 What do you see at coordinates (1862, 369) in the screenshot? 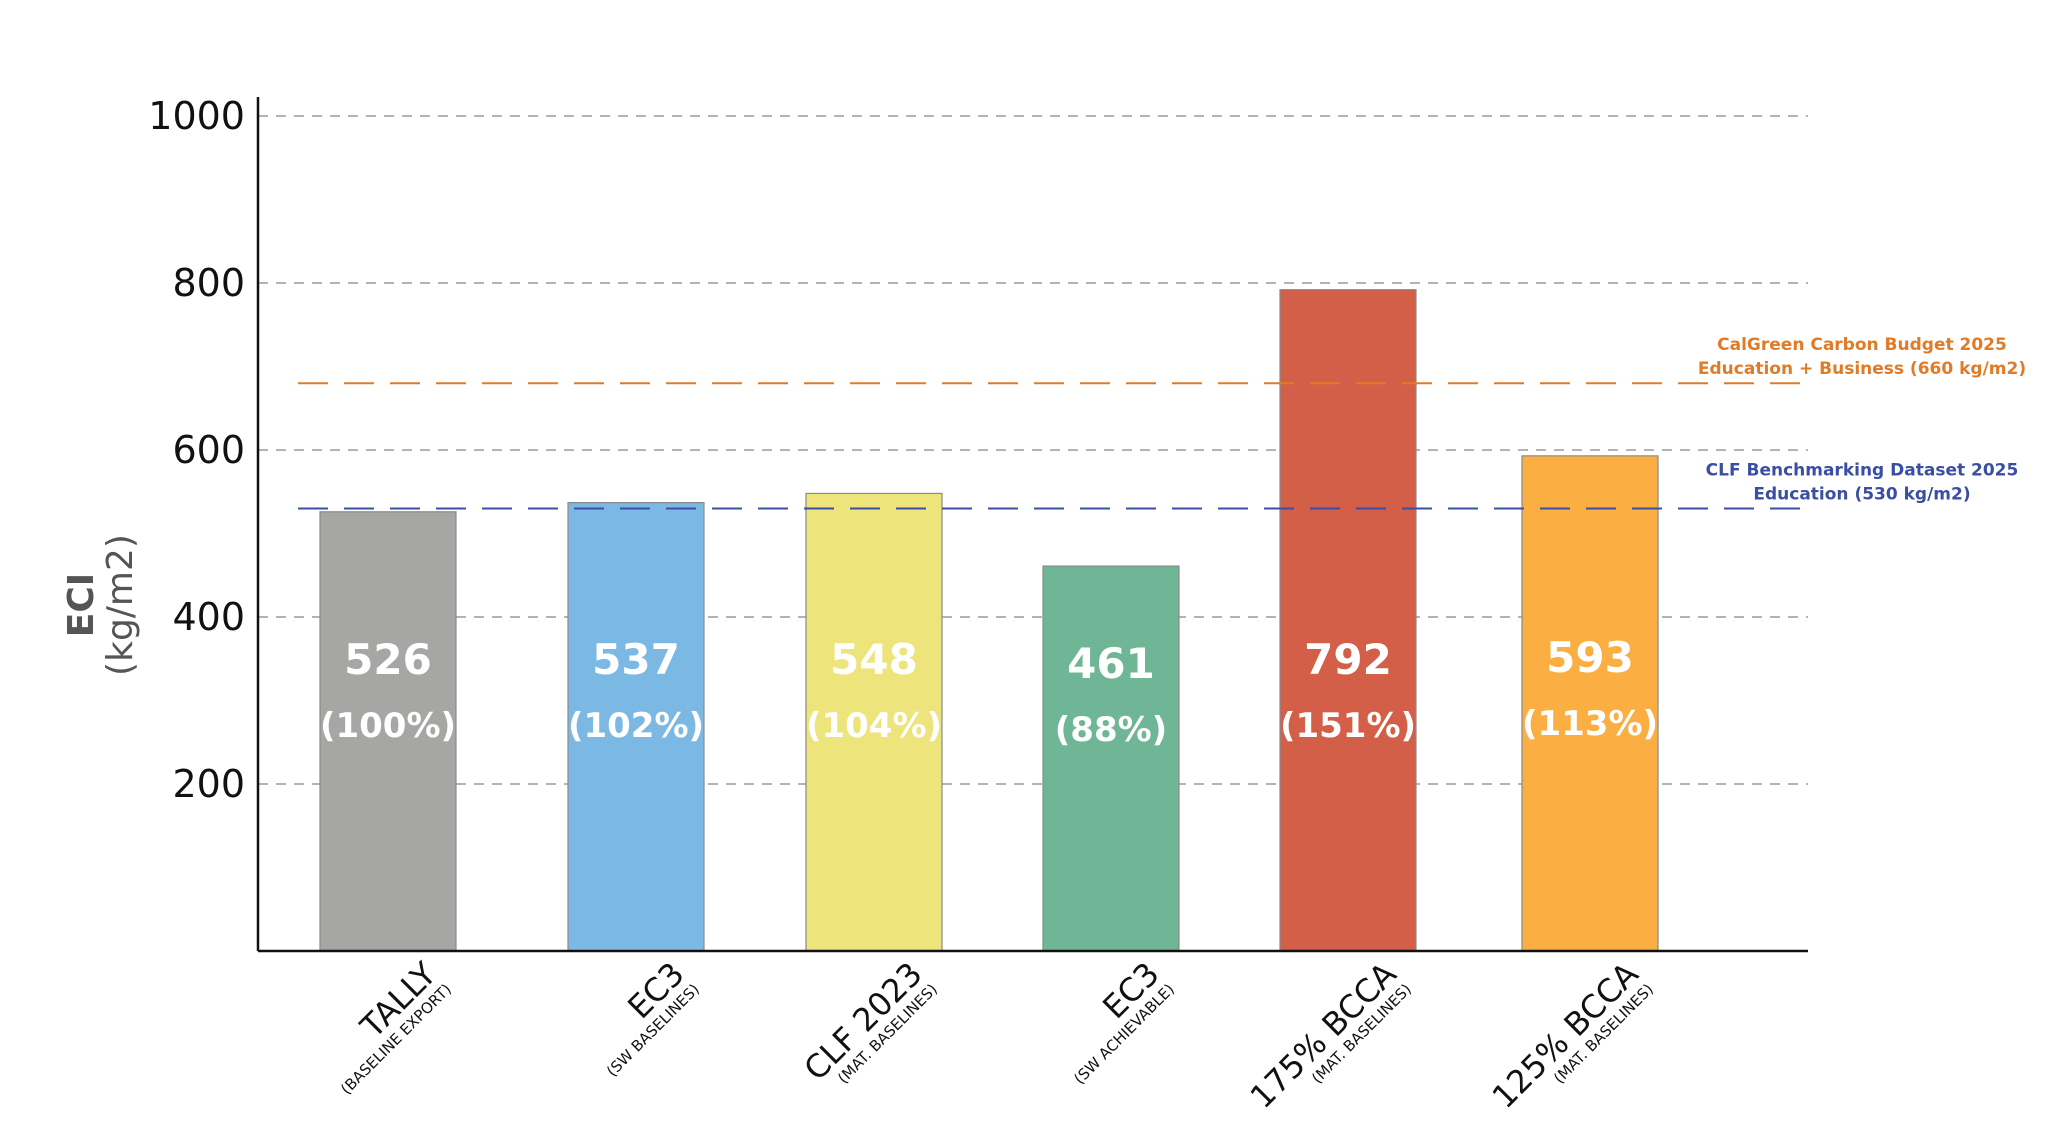
I see `reference-line-label: Education + Business (660 kg/m2)` at bounding box center [1862, 369].